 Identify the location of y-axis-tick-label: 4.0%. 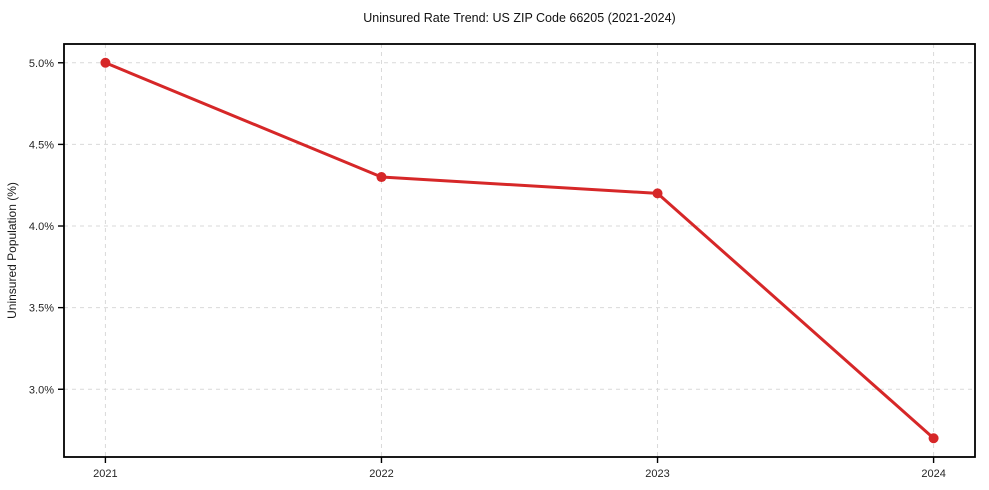
(41, 227).